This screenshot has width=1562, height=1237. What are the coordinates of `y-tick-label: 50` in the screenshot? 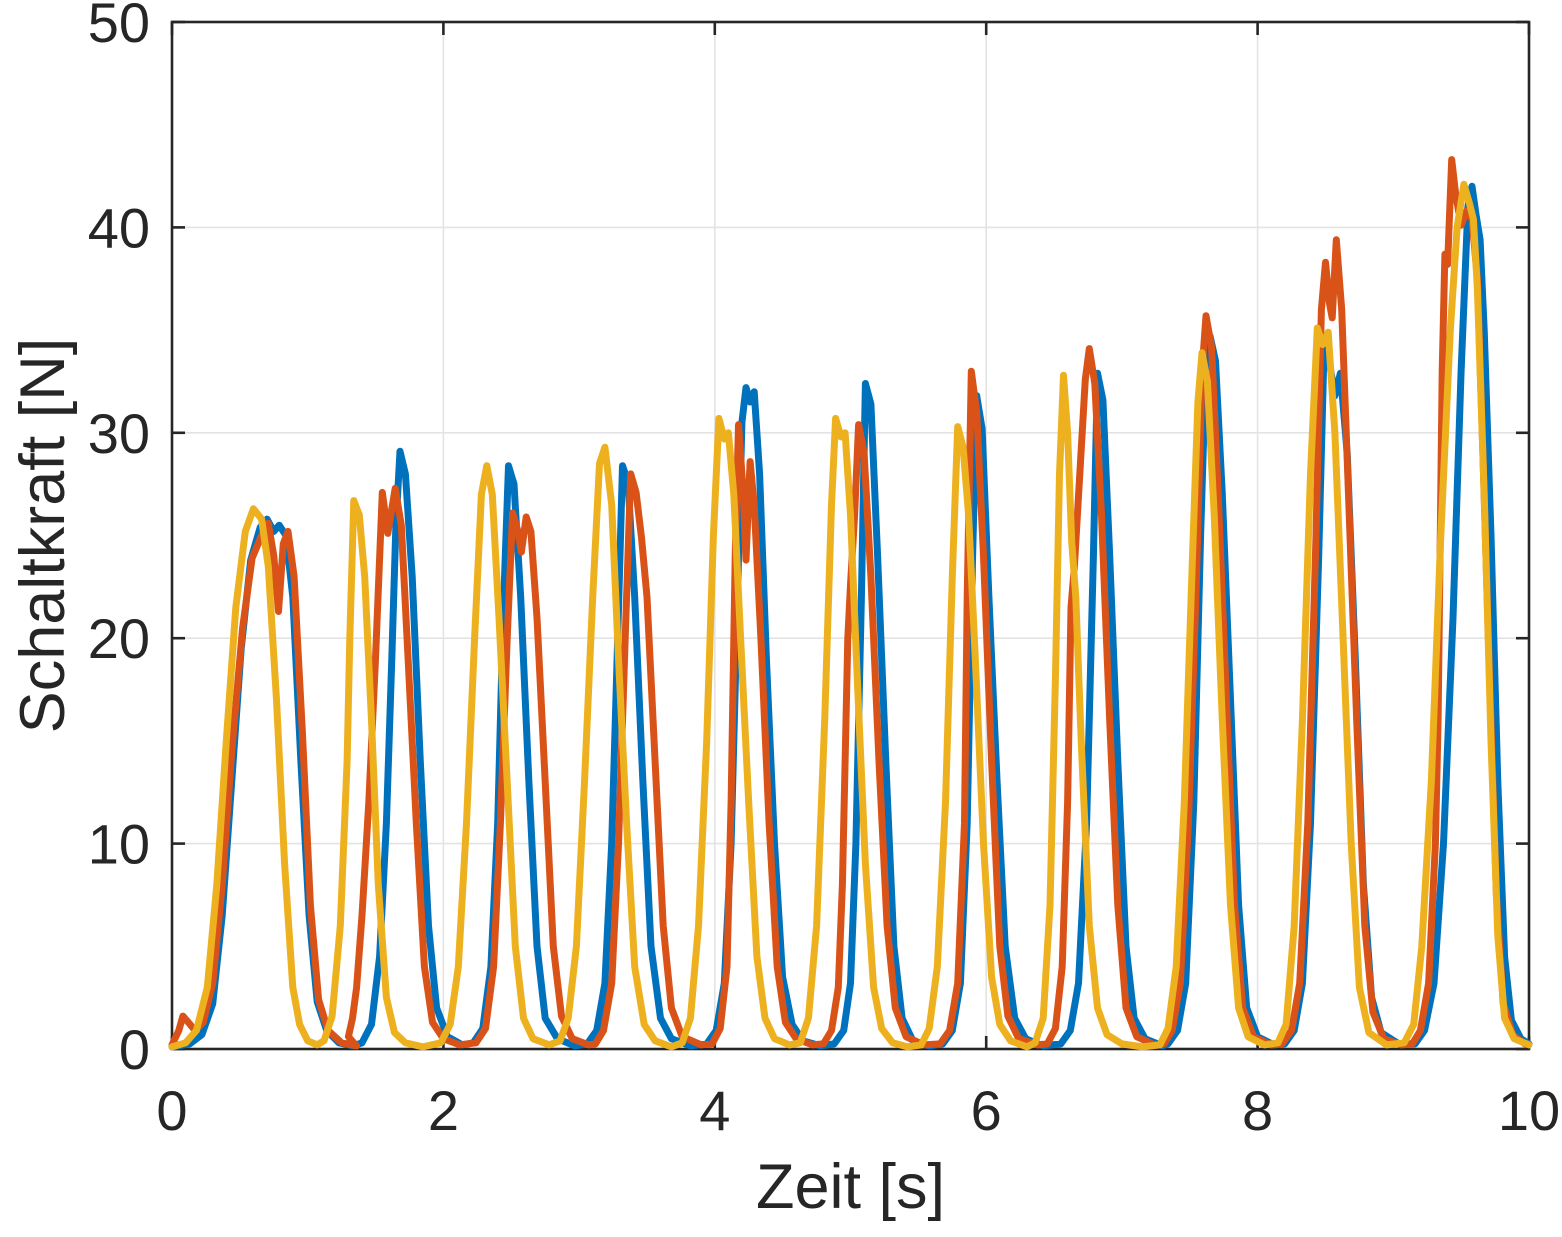 It's located at (119, 27).